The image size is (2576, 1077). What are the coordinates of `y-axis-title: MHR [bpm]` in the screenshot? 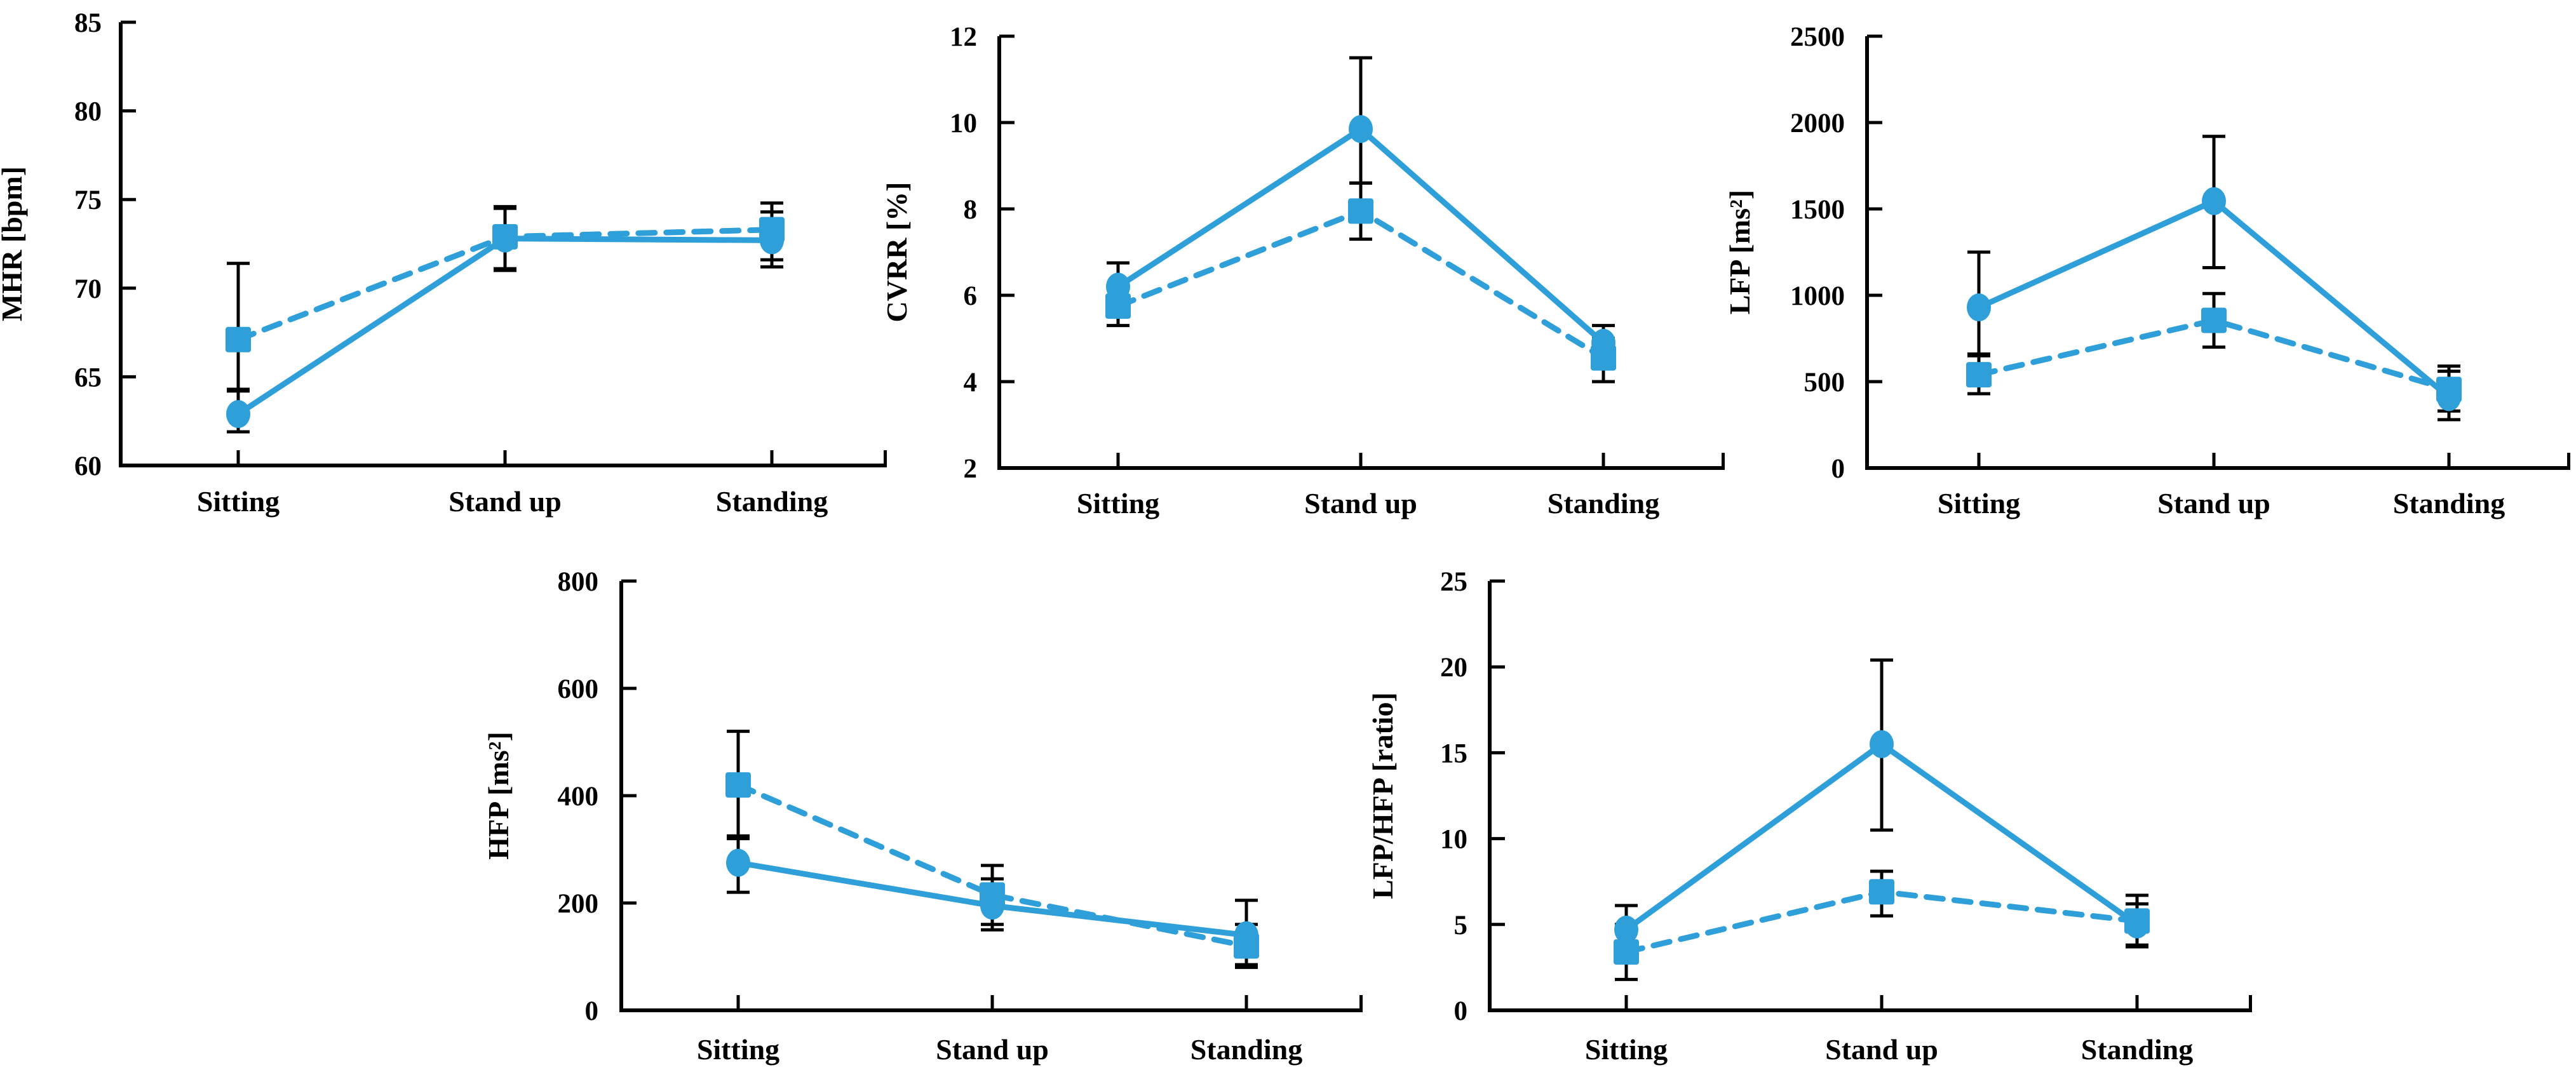 It's located at (14, 243).